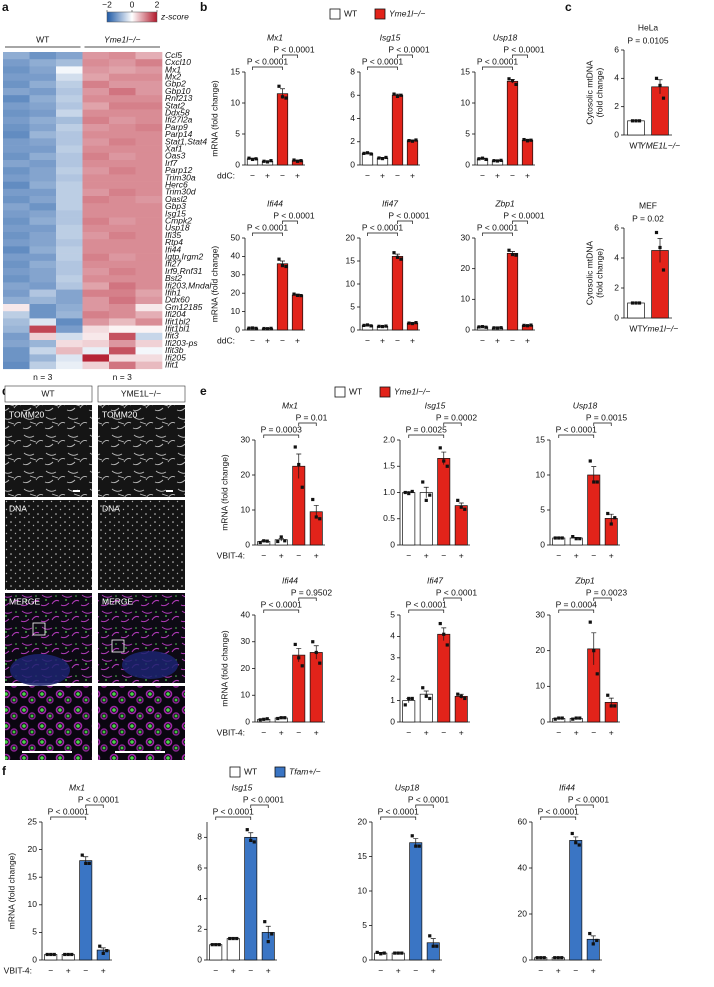  Describe the element at coordinates (567, 787) in the screenshot. I see `chart-title: Ifi44` at that location.